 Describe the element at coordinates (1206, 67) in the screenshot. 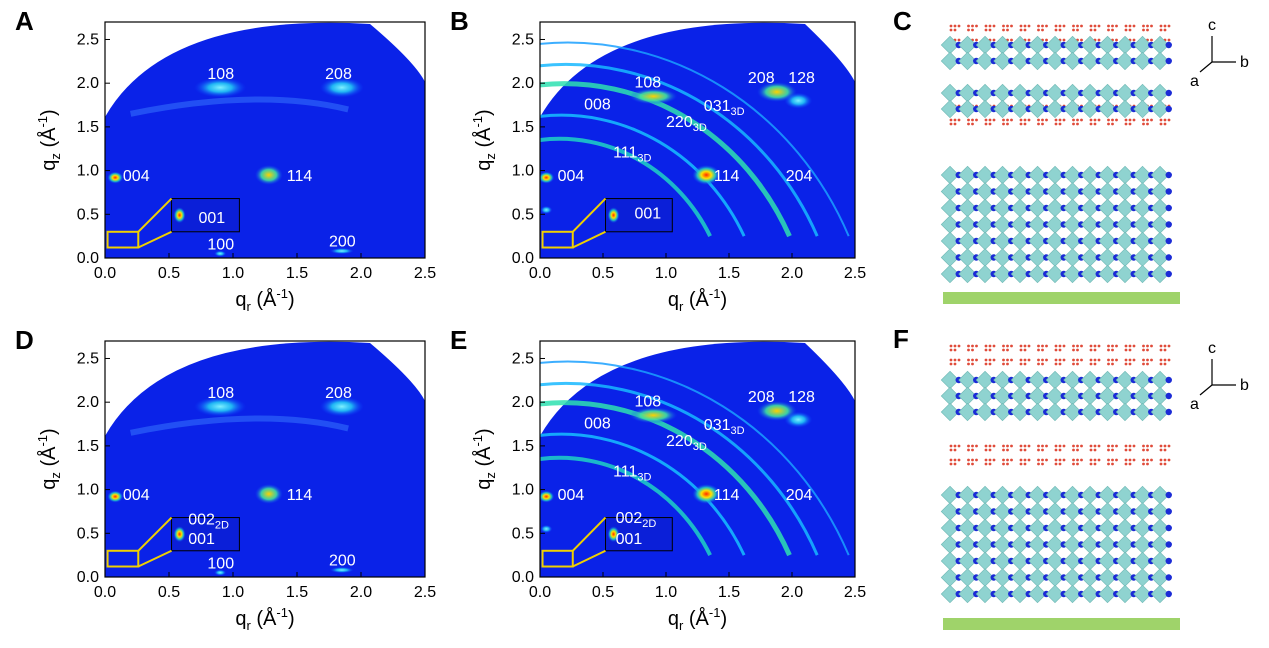

I see `a-axis-arrow` at that location.